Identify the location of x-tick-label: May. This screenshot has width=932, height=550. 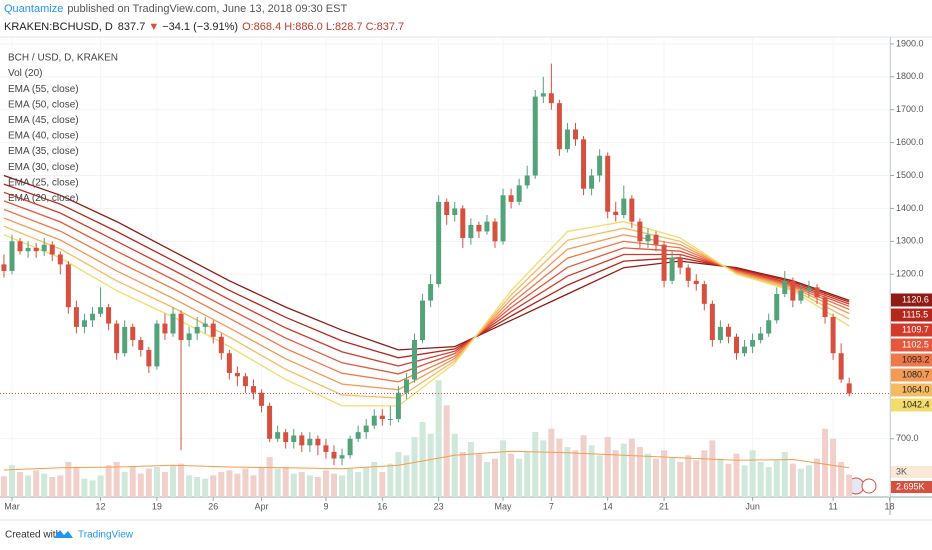
(504, 506).